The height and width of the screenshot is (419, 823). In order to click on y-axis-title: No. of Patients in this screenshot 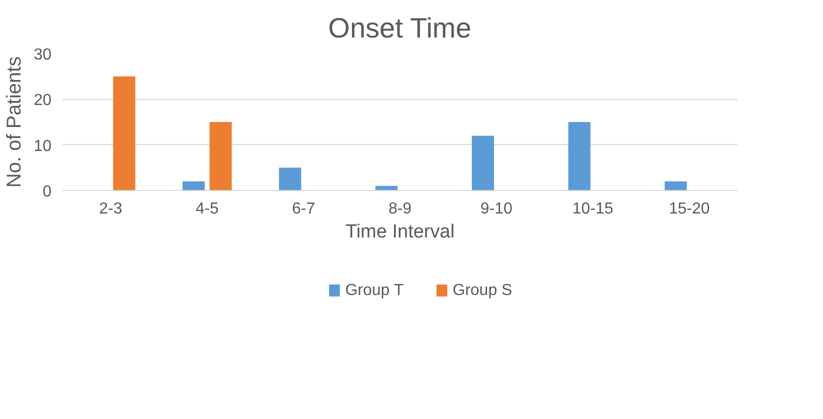, I will do `click(15, 122)`.